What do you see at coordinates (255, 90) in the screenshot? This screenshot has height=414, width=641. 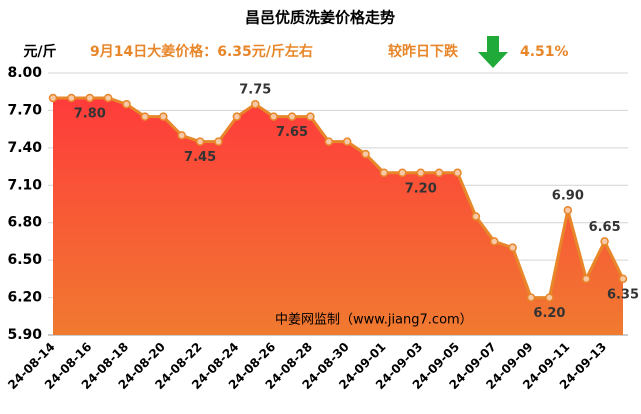 I see `data-label: 7.75` at bounding box center [255, 90].